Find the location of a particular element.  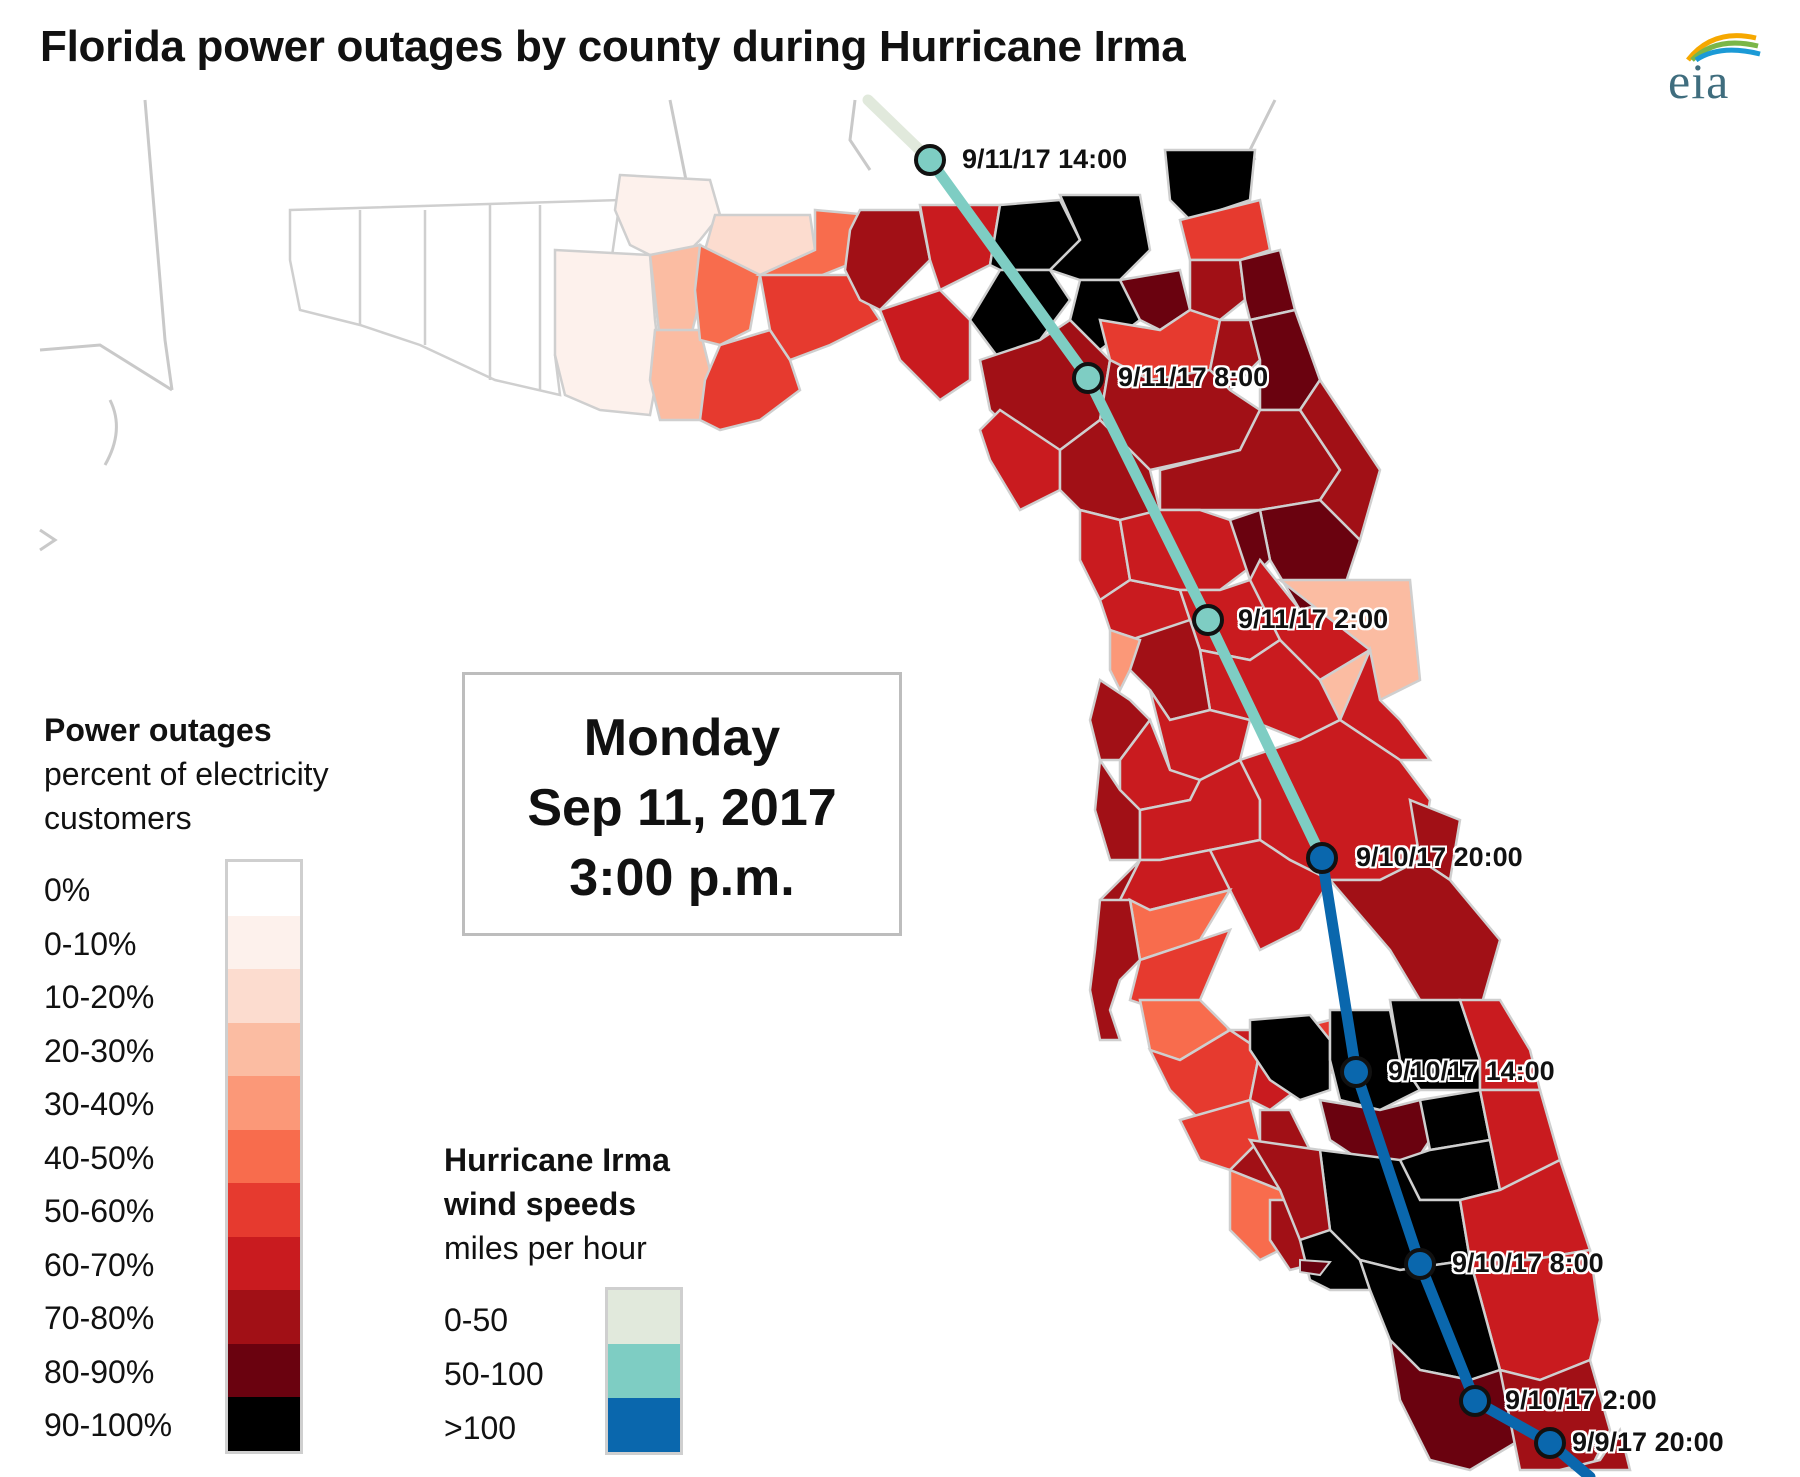

panhandle-counties is located at coordinates (585, 302).